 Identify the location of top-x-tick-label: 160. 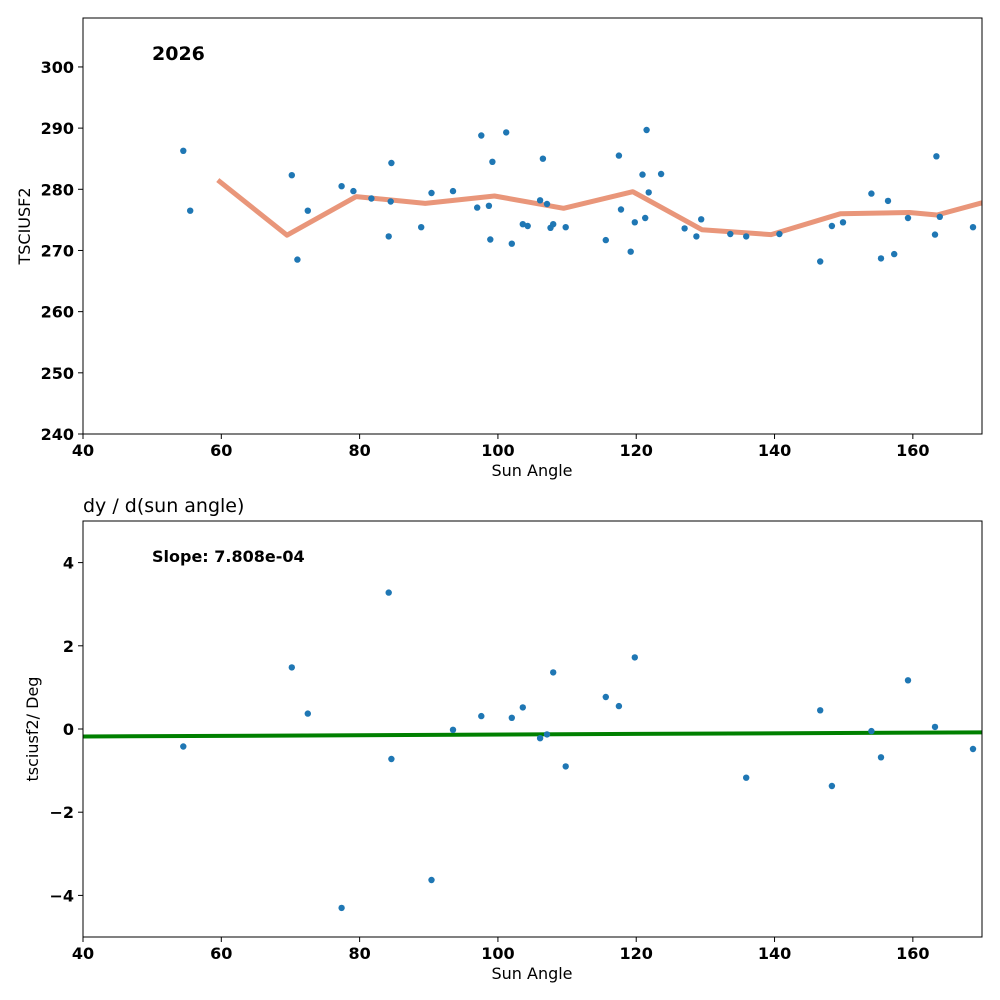
(912, 450).